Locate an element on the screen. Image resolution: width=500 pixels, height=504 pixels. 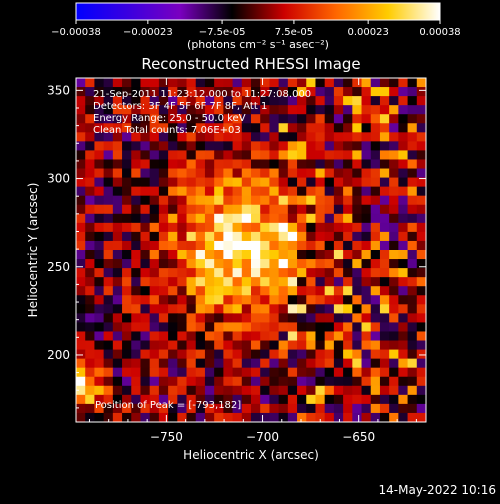
colorbar-tick-label: 0.00038 is located at coordinates (439, 32).